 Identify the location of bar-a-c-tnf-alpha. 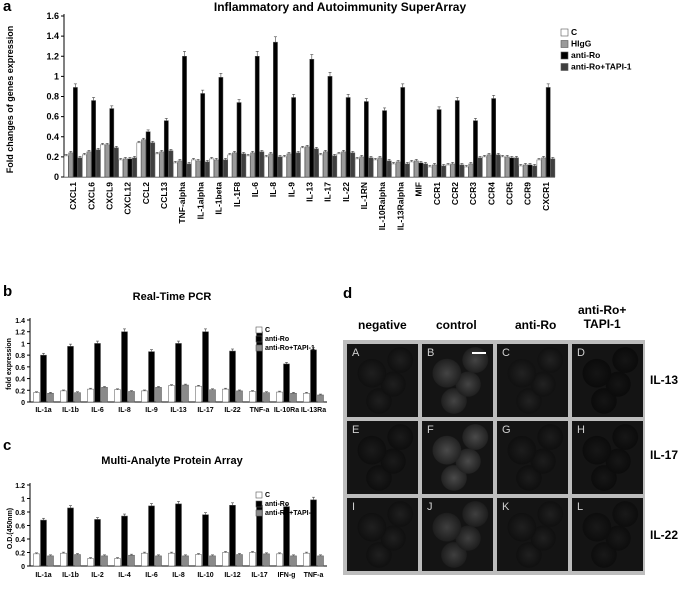
(175, 170).